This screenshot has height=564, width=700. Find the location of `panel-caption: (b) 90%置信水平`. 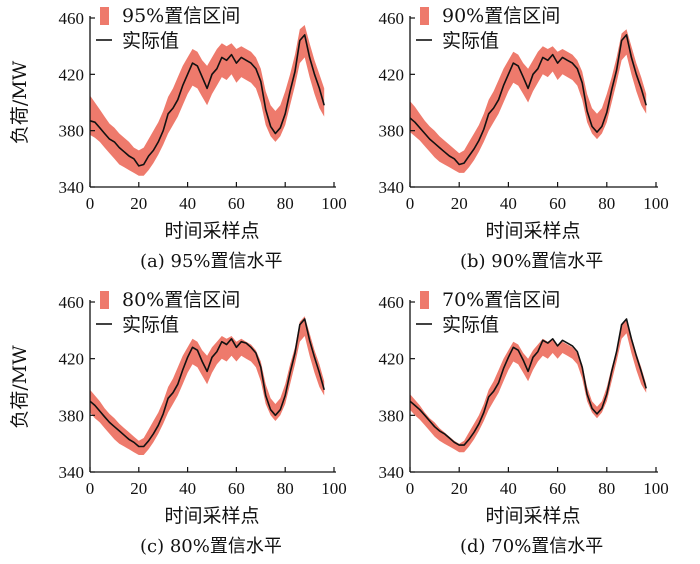

panel-caption: (b) 90%置信水平 is located at coordinates (531, 261).